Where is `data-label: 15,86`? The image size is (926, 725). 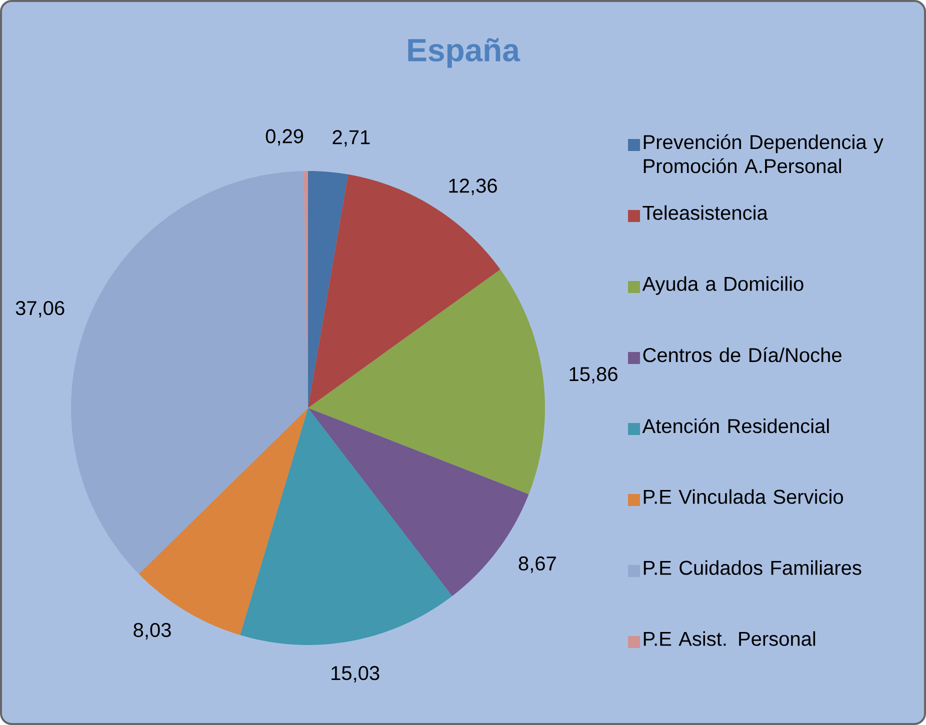
data-label: 15,86 is located at coordinates (594, 375).